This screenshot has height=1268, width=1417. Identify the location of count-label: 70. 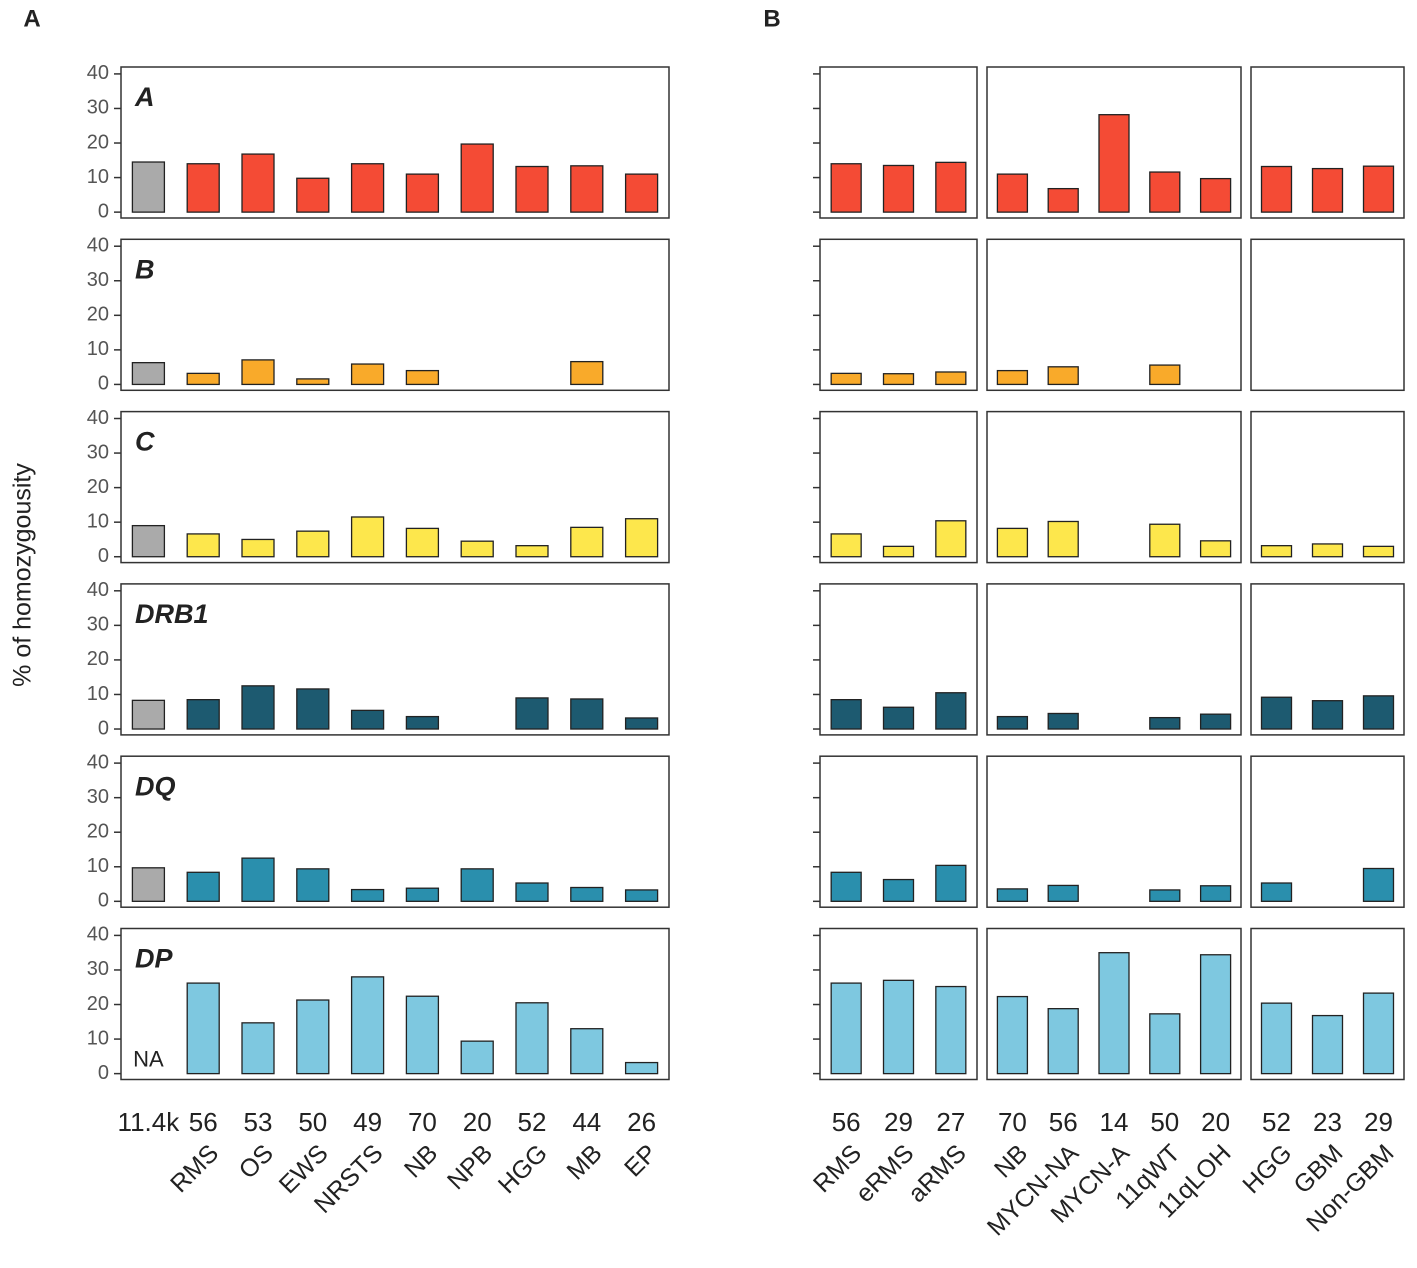
(422, 1122).